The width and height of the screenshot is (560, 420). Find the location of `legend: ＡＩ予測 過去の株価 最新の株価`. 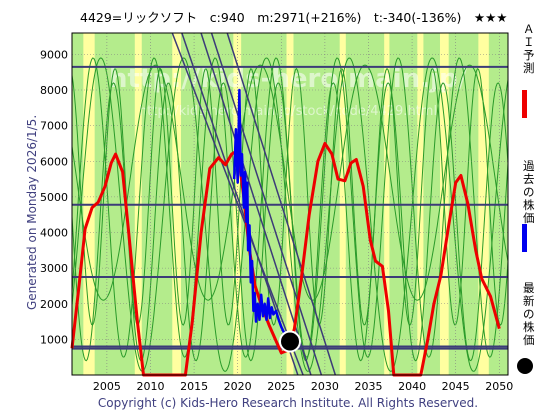

legend: ＡＩ予測 過去の株価 最新の株価 is located at coordinates (526, 198).